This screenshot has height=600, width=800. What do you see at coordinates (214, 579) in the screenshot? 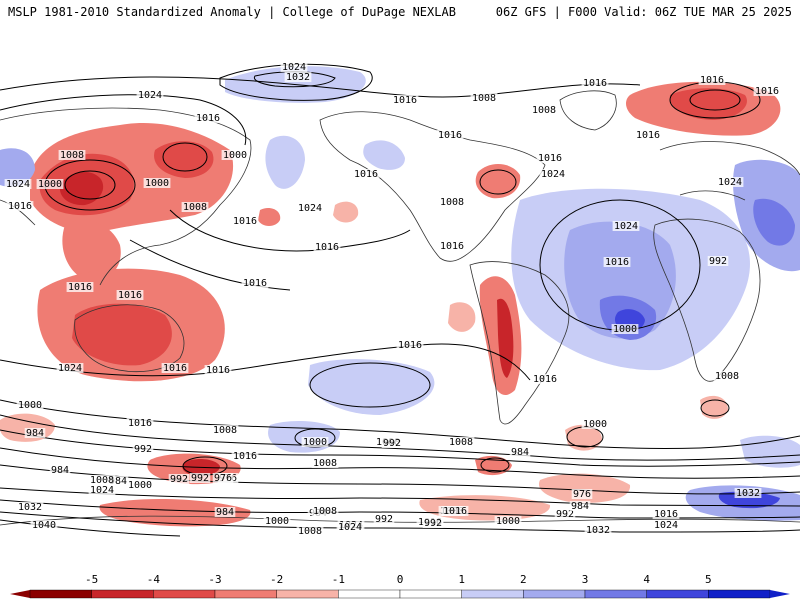
I see `colorbar-tick-label: -3` at bounding box center [214, 579].